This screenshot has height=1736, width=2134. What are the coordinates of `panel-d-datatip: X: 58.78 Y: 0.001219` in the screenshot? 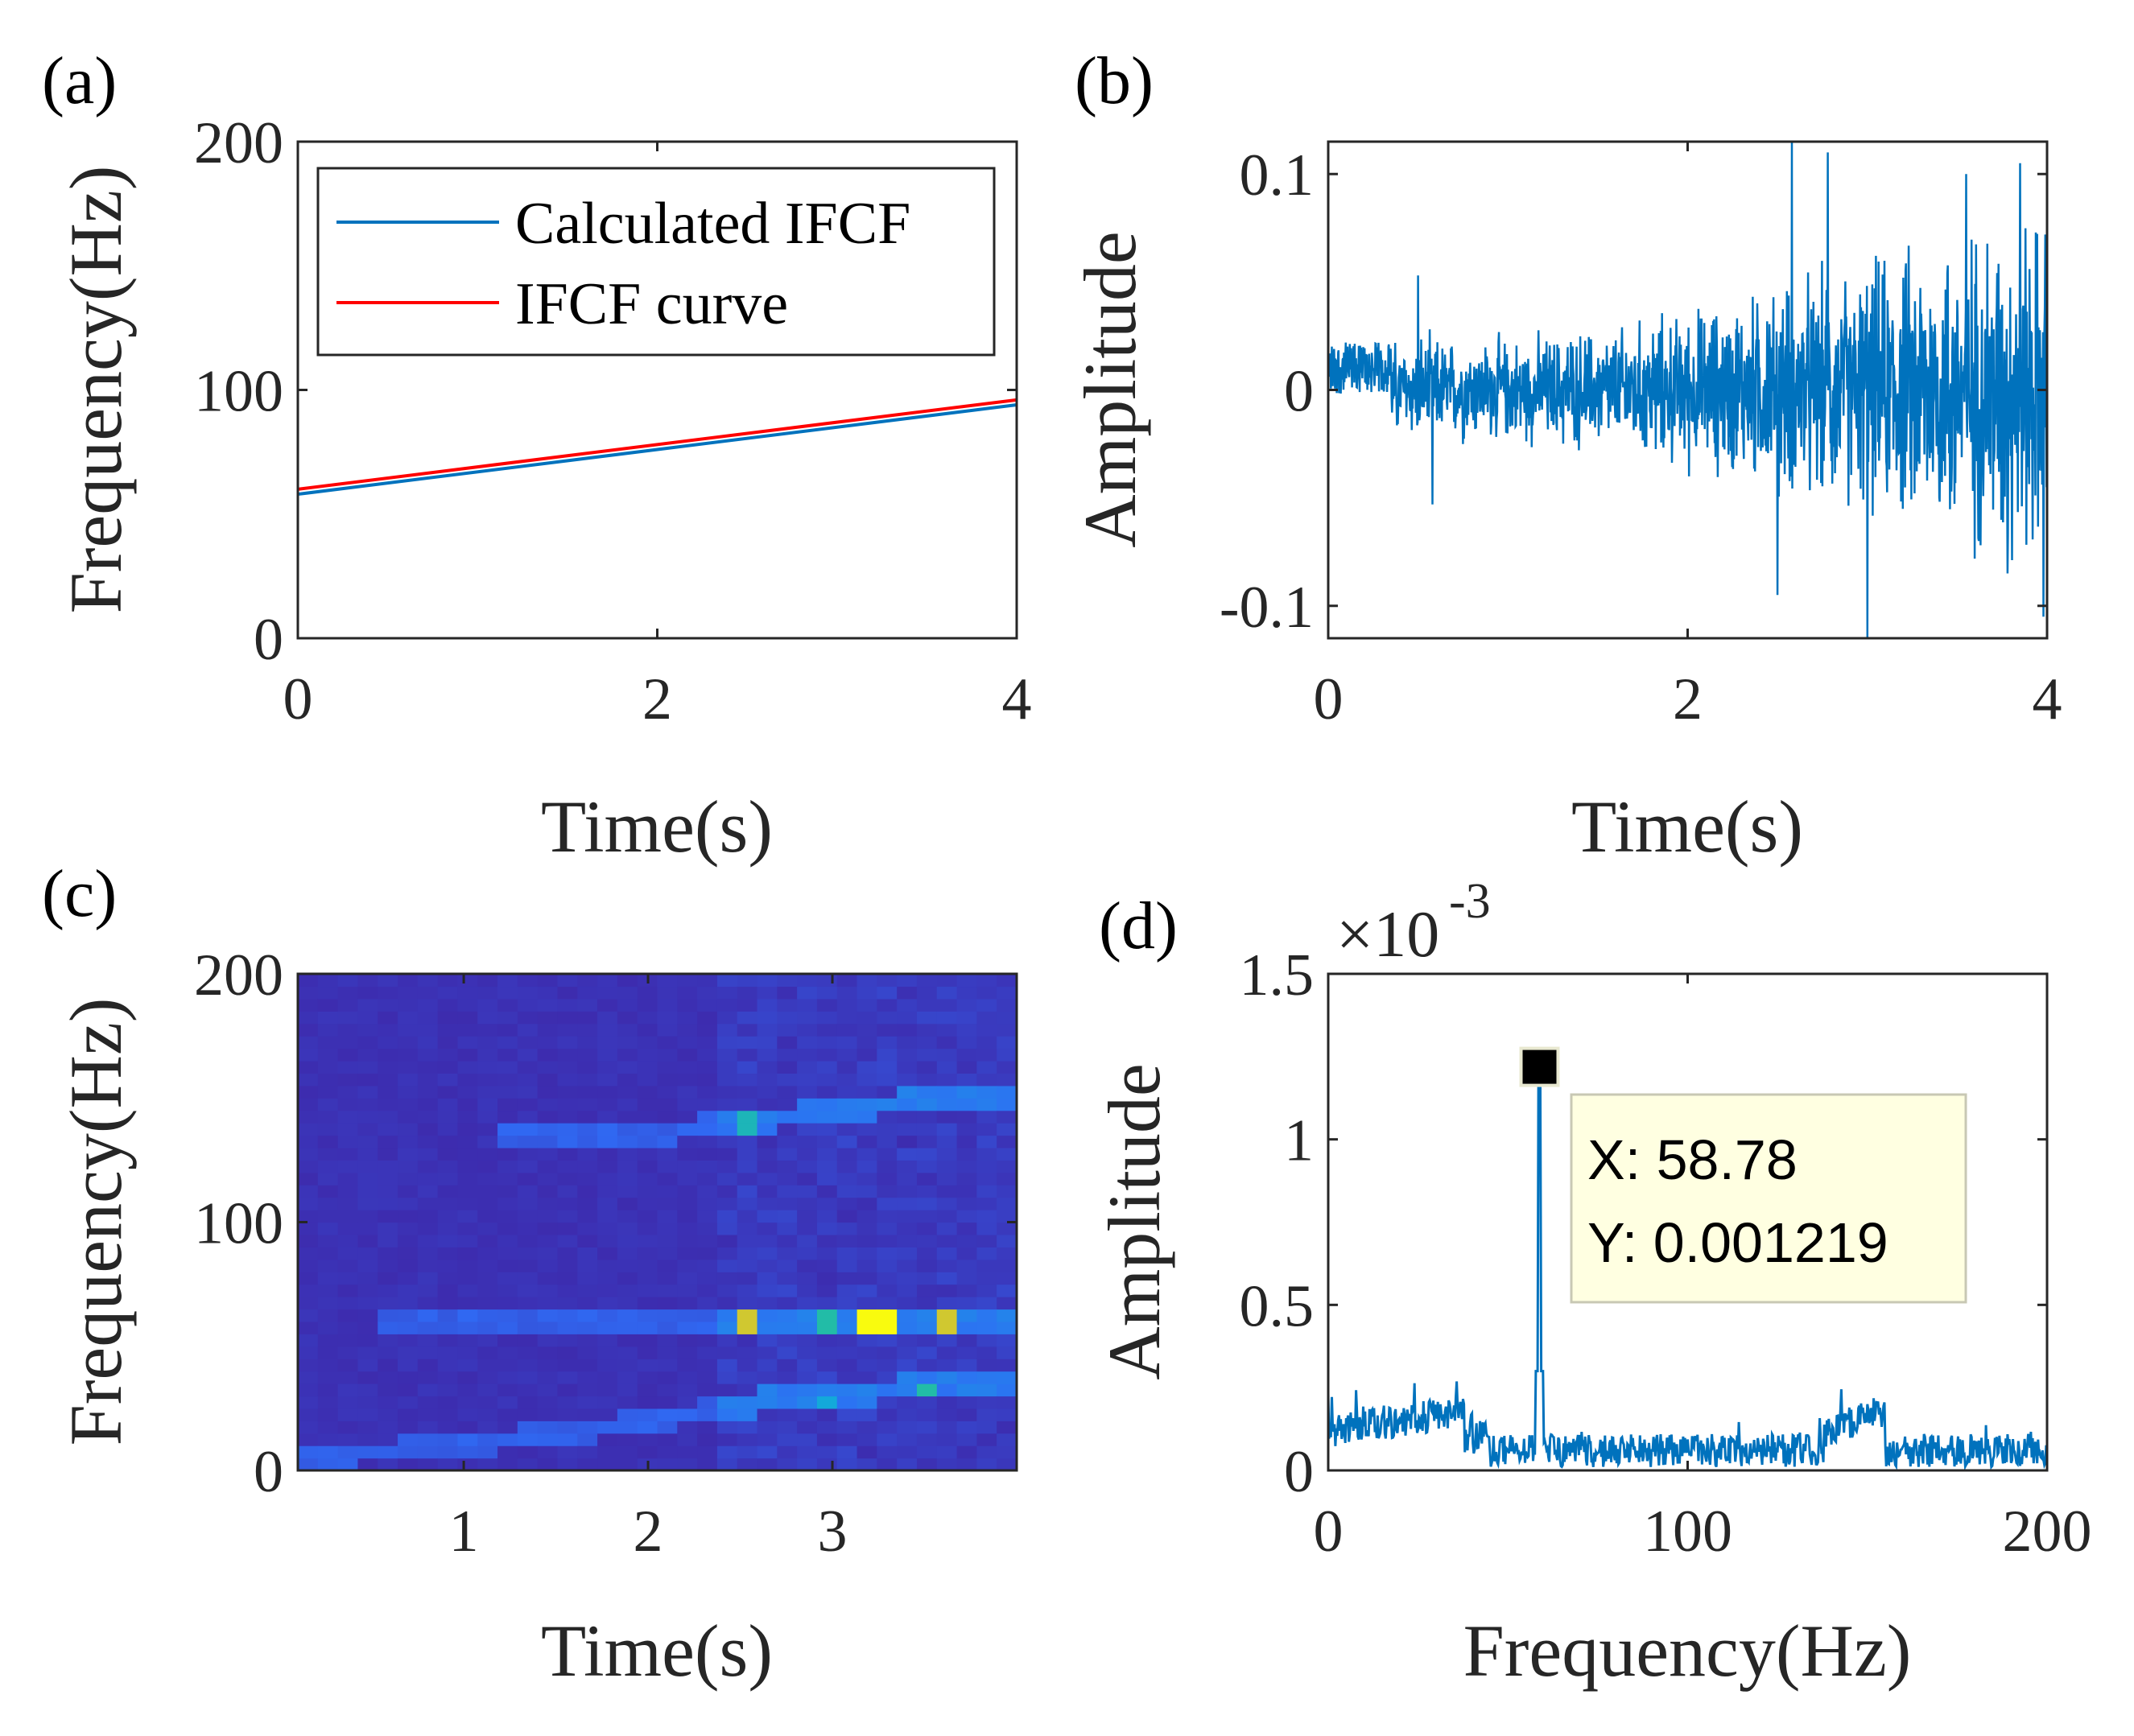 It's located at (1743, 1175).